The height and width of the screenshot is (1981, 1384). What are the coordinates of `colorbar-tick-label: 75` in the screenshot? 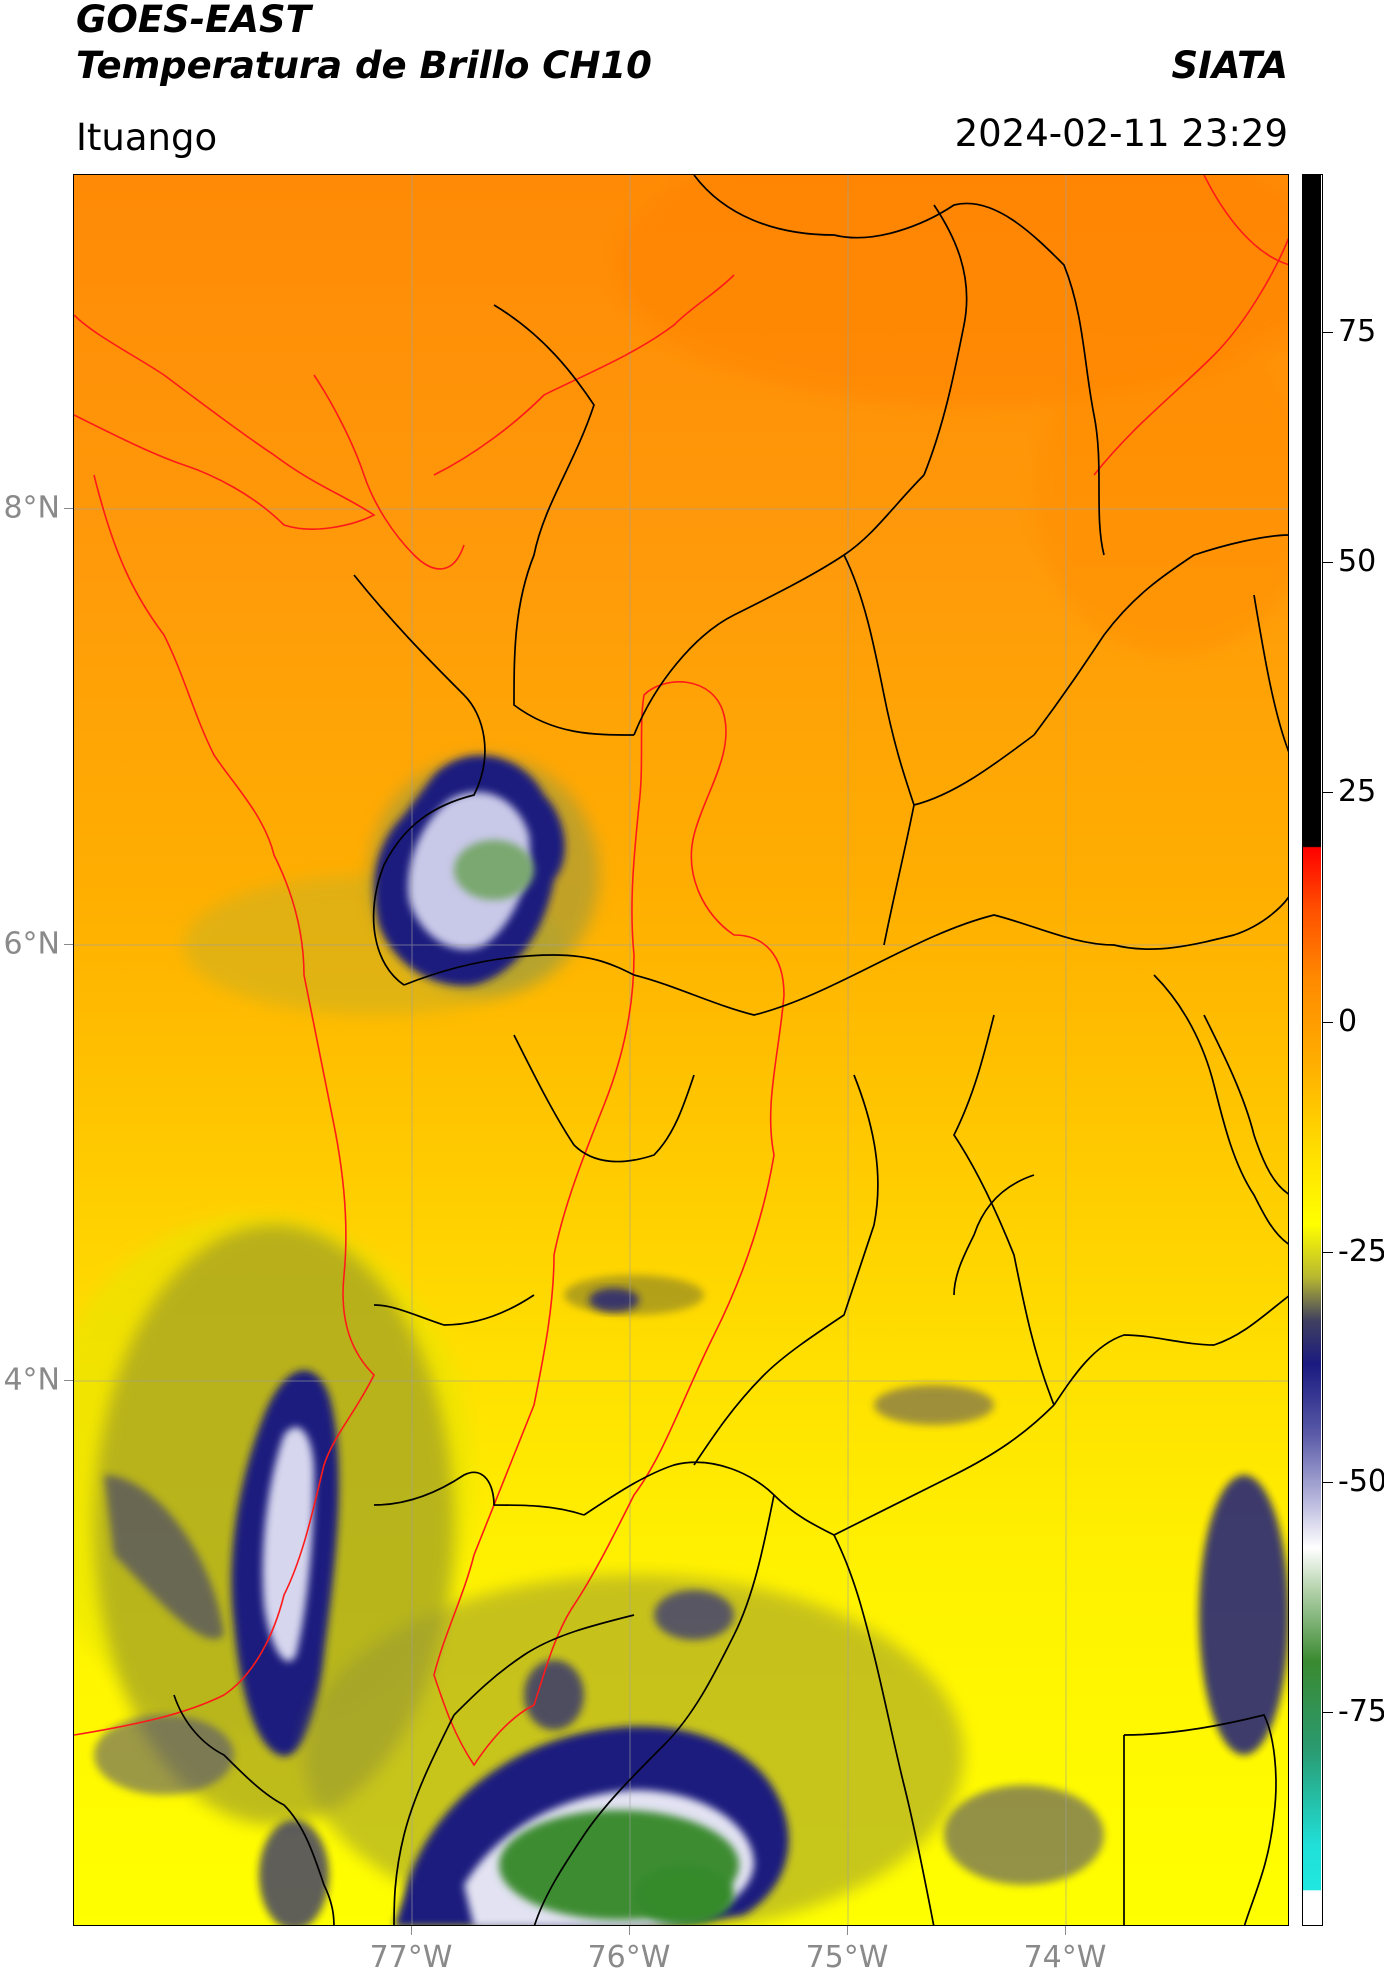 It's located at (1357, 331).